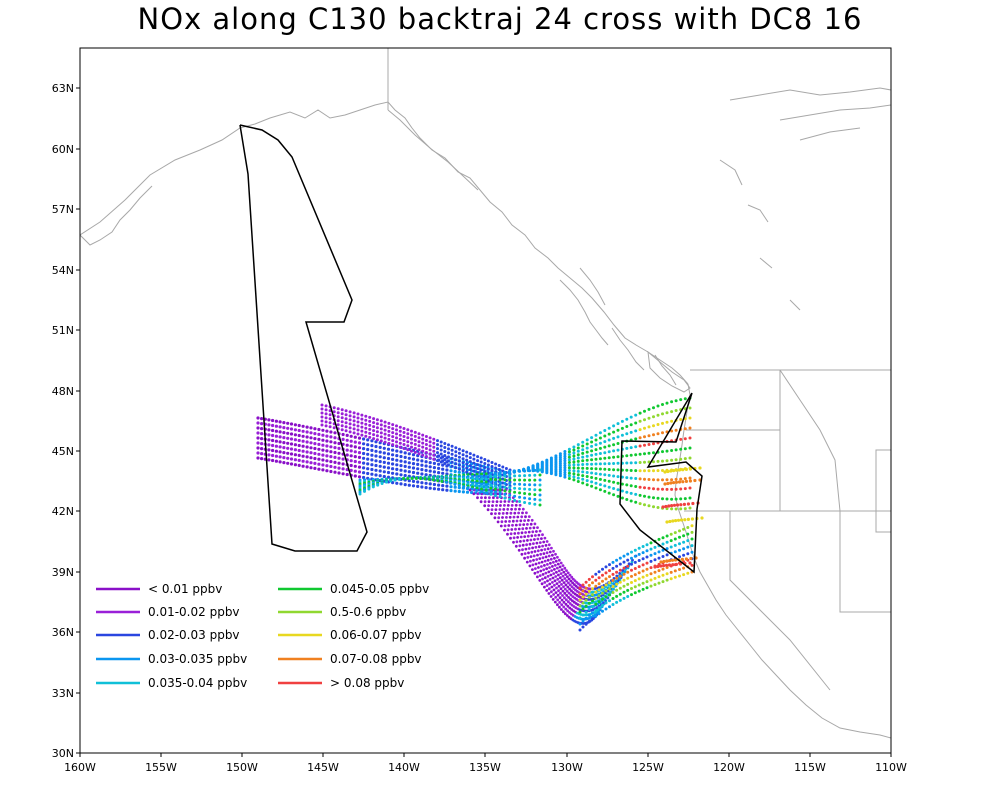 The width and height of the screenshot is (1000, 800). What do you see at coordinates (303, 338) in the screenshot?
I see `dc8-flight-track` at bounding box center [303, 338].